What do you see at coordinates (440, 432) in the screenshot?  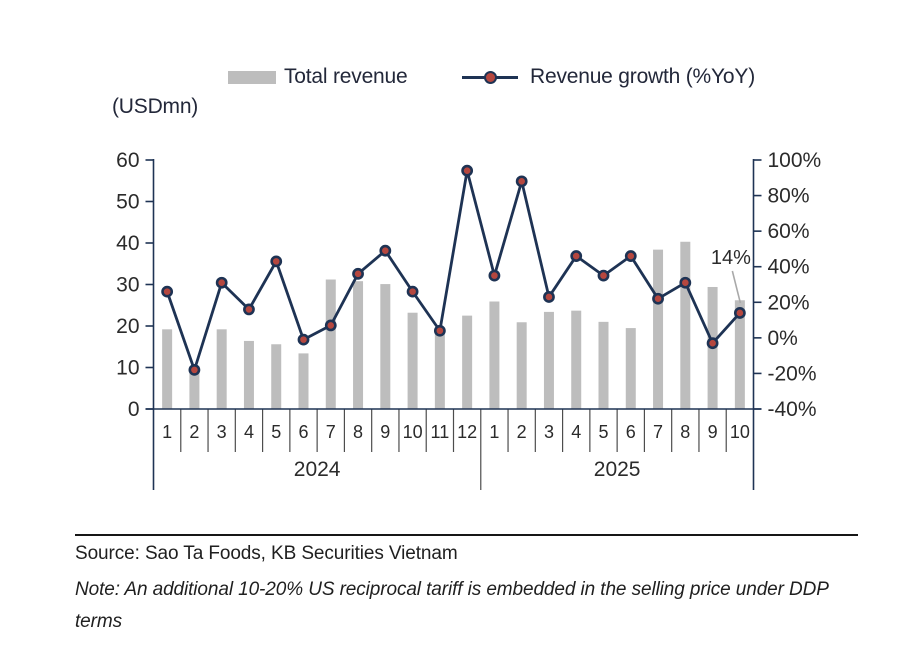 I see `month-label: 11` at bounding box center [440, 432].